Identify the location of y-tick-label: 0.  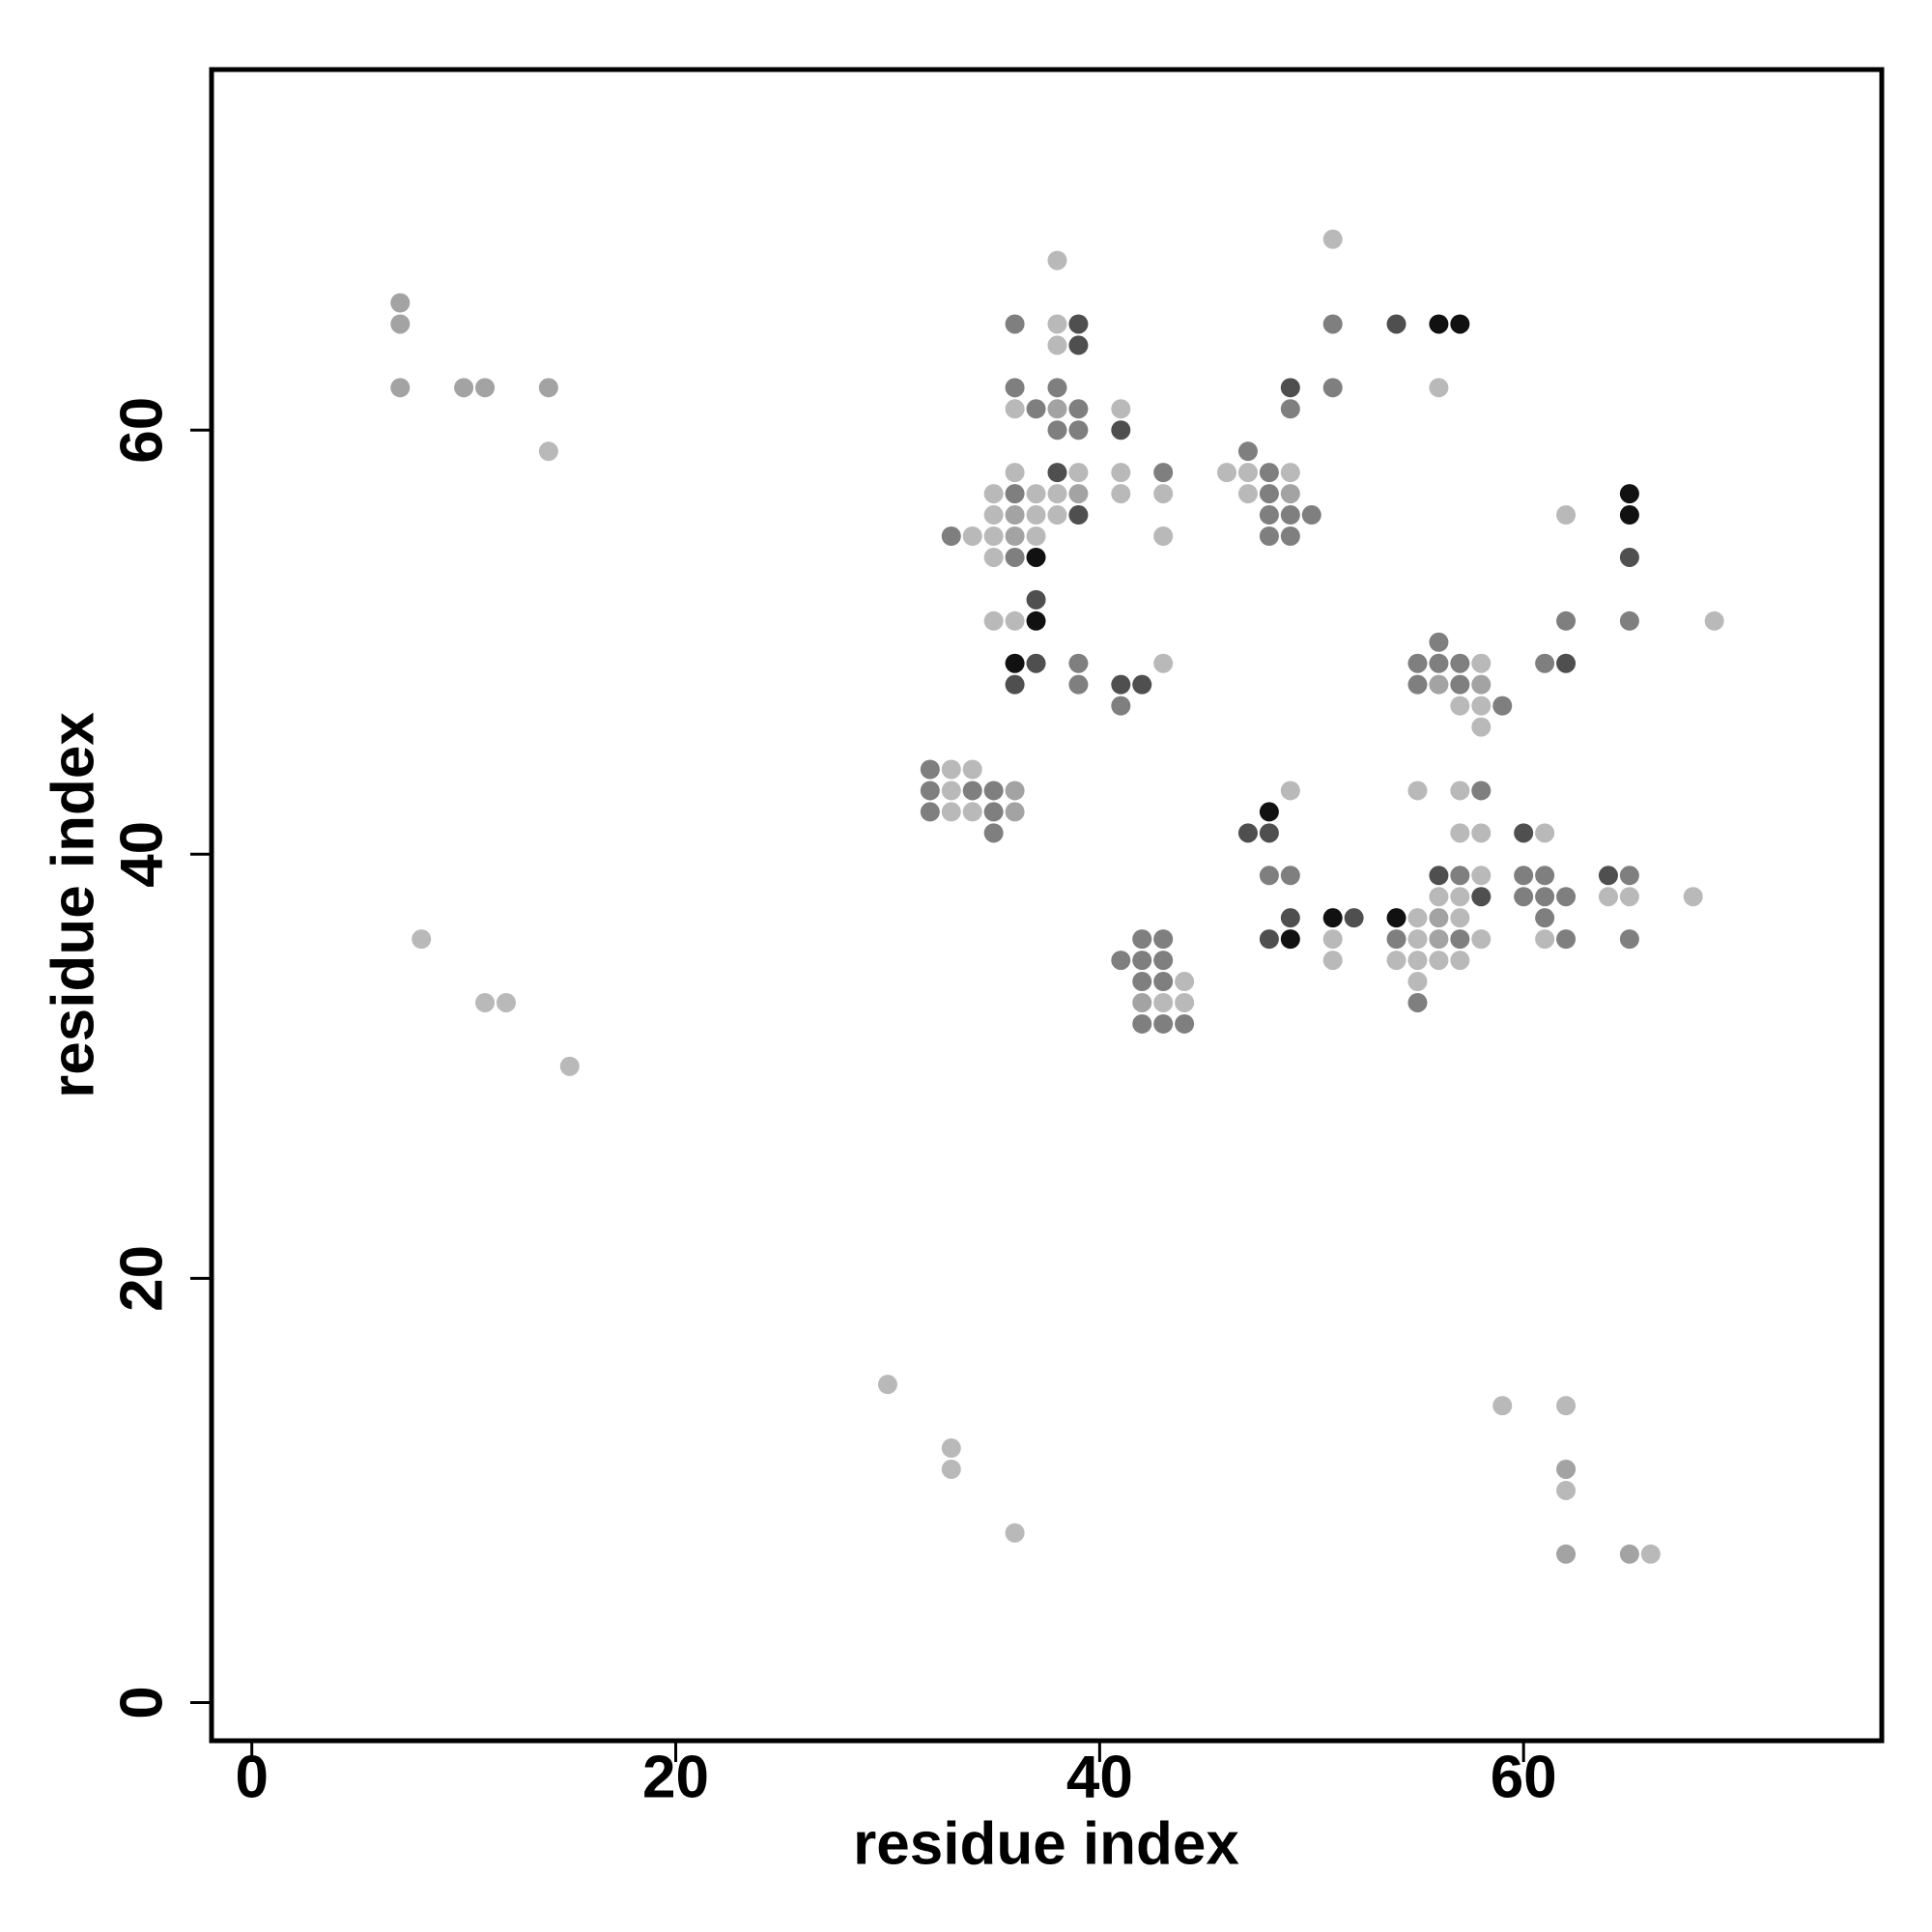
(141, 1702).